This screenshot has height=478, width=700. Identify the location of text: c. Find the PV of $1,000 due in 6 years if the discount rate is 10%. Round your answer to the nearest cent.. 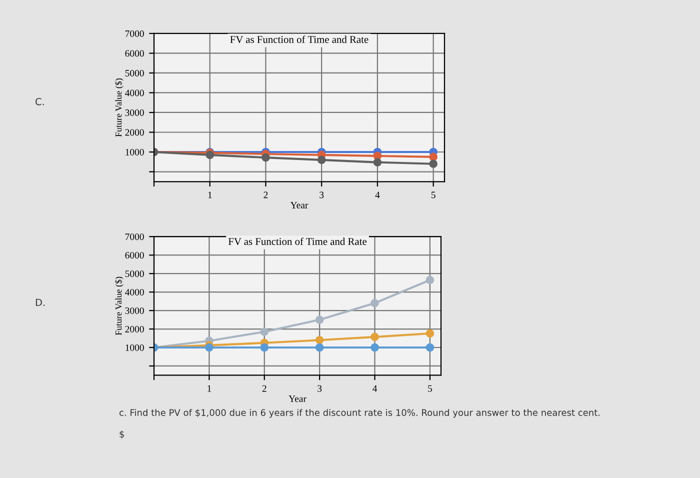
(360, 413).